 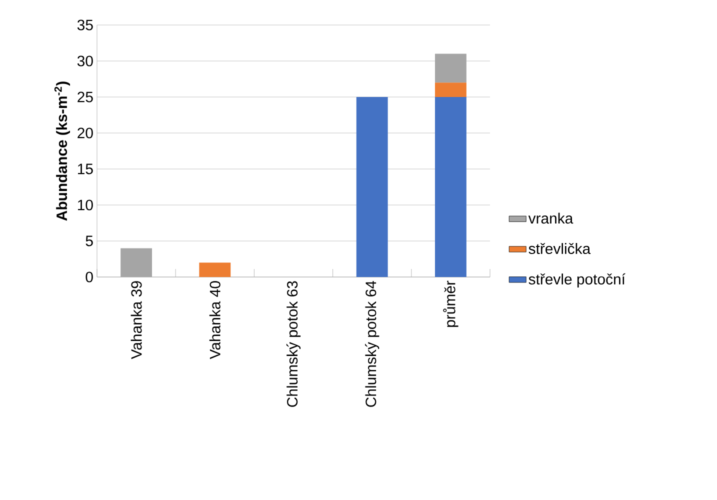 What do you see at coordinates (85, 169) in the screenshot?
I see `y-tick-label: 15` at bounding box center [85, 169].